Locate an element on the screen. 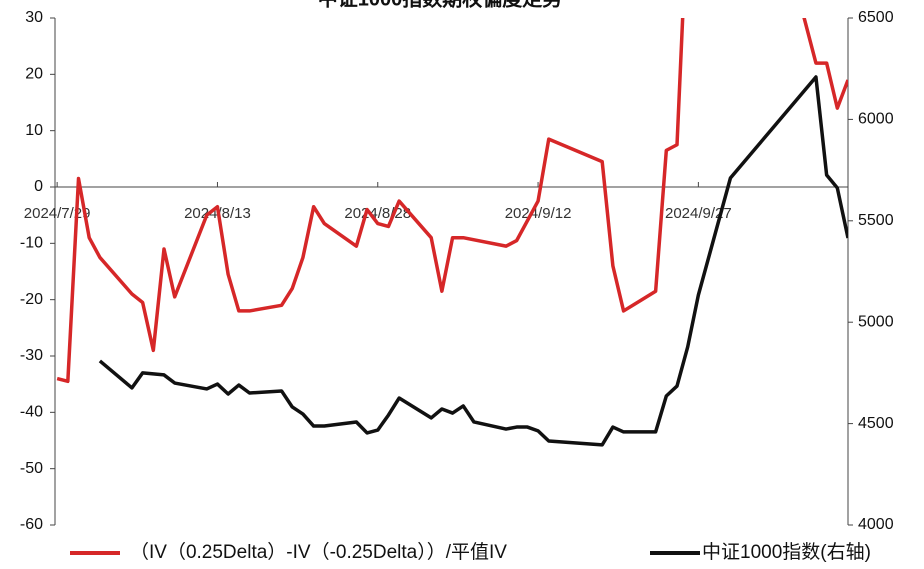 This screenshot has height=569, width=924. y-tick-label: -50 is located at coordinates (31, 468).